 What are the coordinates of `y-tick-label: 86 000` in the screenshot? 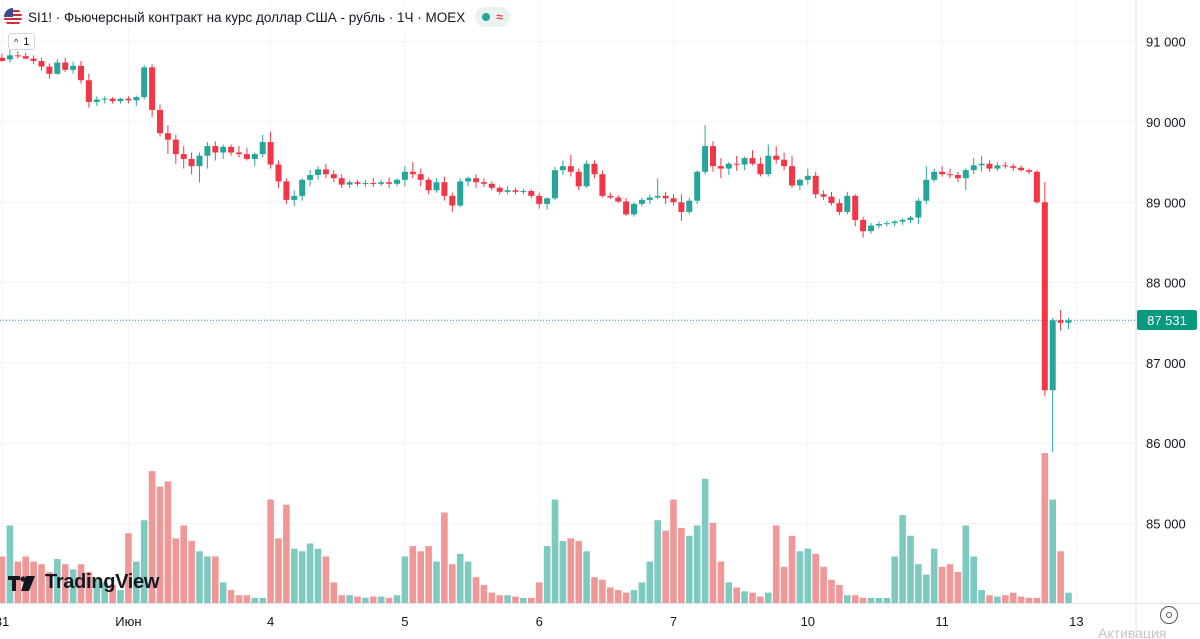 It's located at (1166, 443).